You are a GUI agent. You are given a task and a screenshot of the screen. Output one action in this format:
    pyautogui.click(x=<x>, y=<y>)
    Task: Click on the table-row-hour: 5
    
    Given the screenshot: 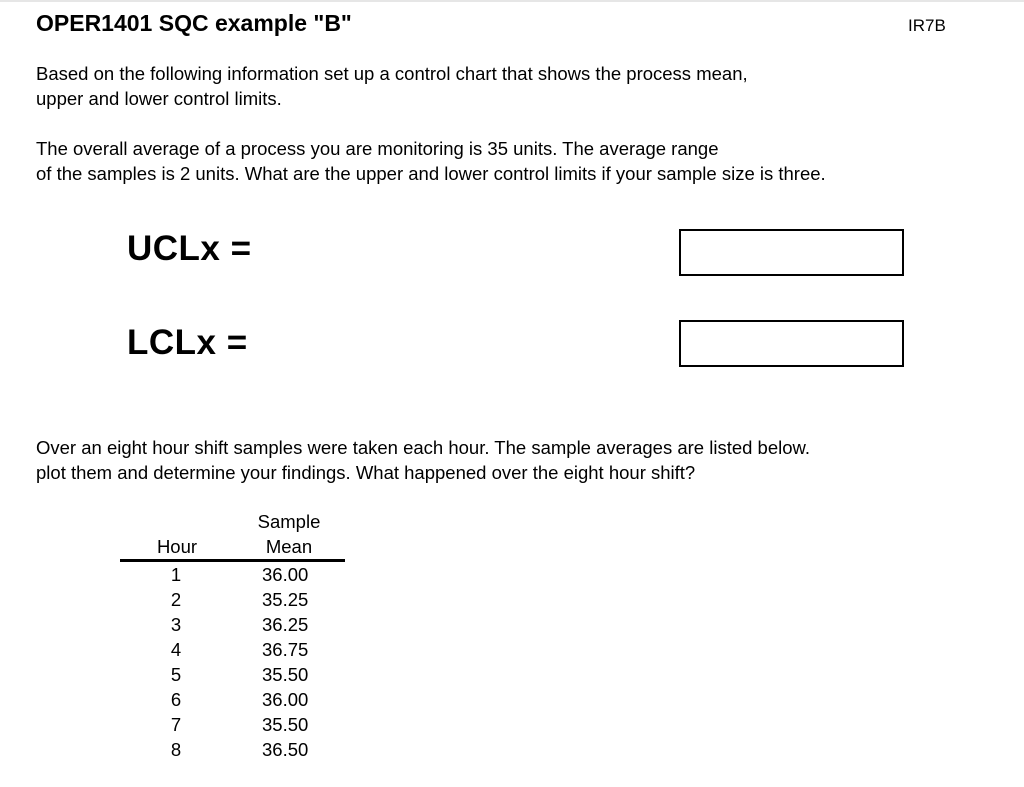 What is the action you would take?
    pyautogui.click(x=176, y=674)
    